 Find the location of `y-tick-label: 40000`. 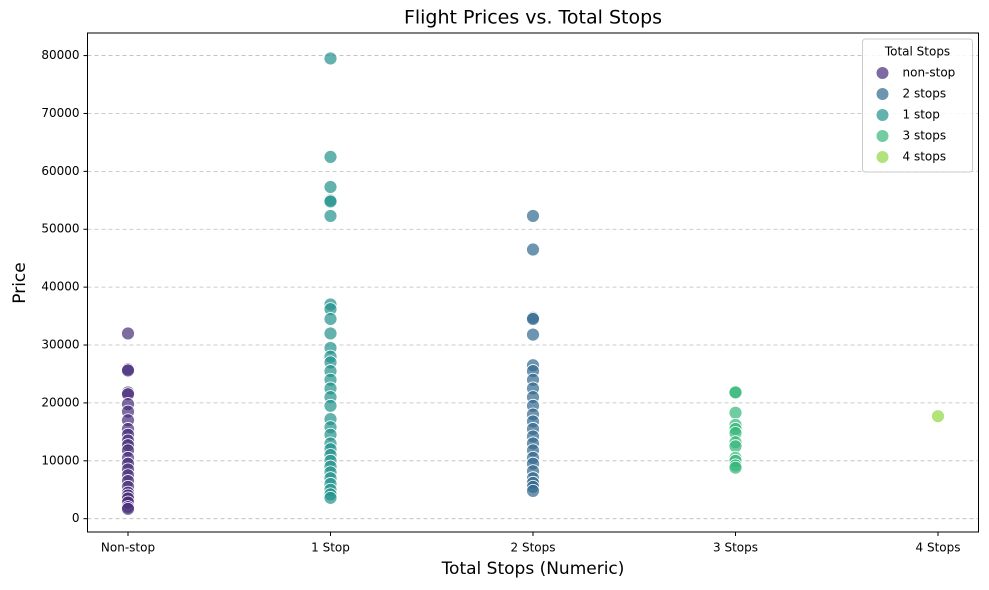

y-tick-label: 40000 is located at coordinates (60, 287).